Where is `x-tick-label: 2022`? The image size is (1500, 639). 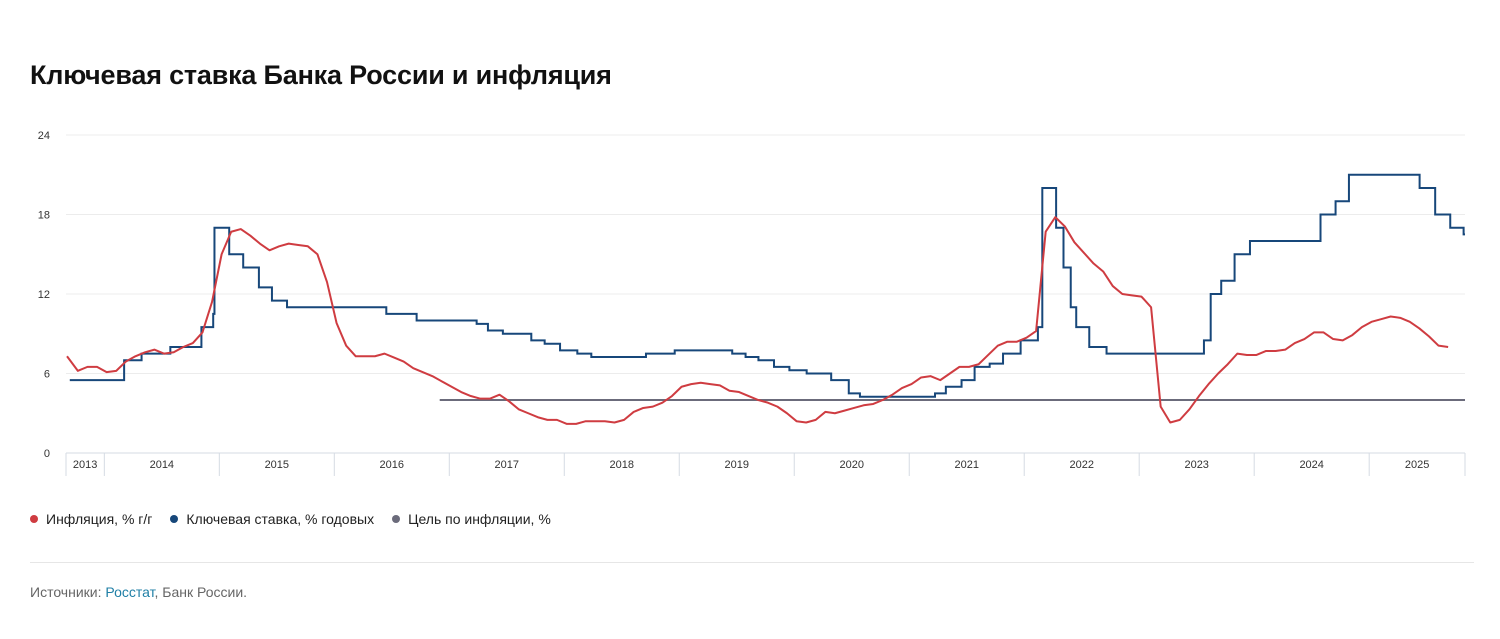 x-tick-label: 2022 is located at coordinates (1081, 465).